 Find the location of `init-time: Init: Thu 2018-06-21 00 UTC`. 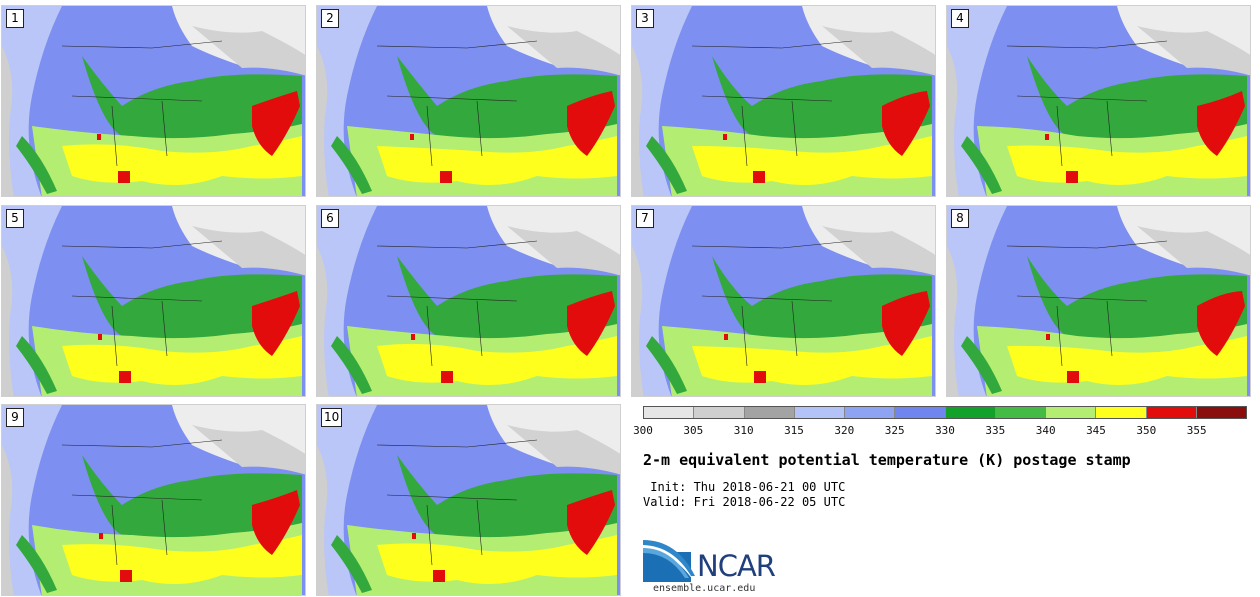

init-time: Init: Thu 2018-06-21 00 UTC is located at coordinates (744, 487).